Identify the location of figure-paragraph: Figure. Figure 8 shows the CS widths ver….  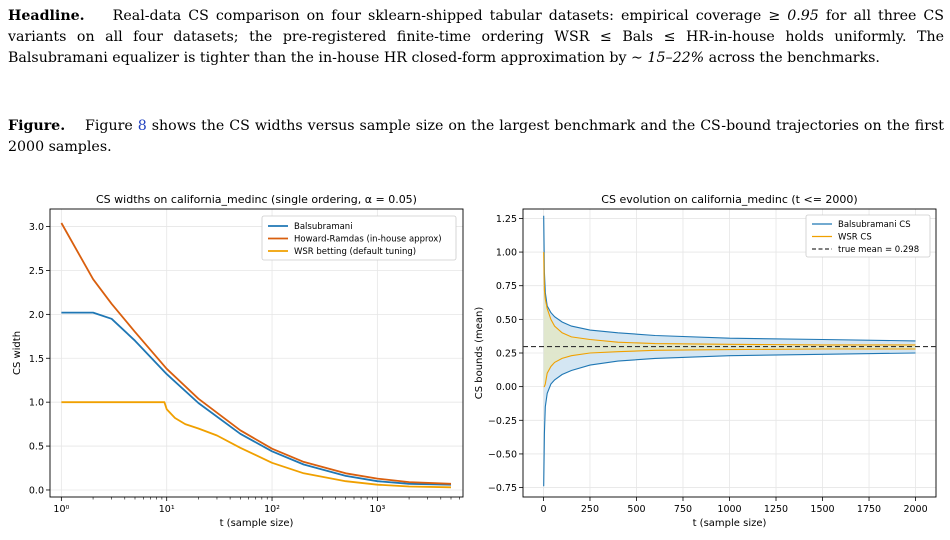
(476, 137).